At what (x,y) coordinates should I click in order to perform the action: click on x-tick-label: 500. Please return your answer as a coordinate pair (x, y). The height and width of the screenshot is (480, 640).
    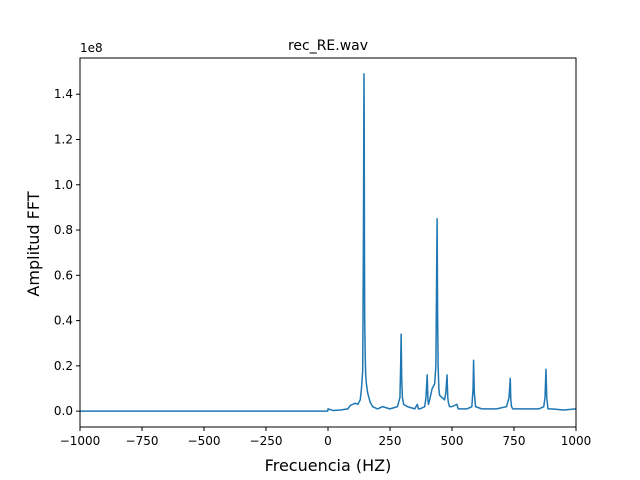
    Looking at the image, I should click on (452, 441).